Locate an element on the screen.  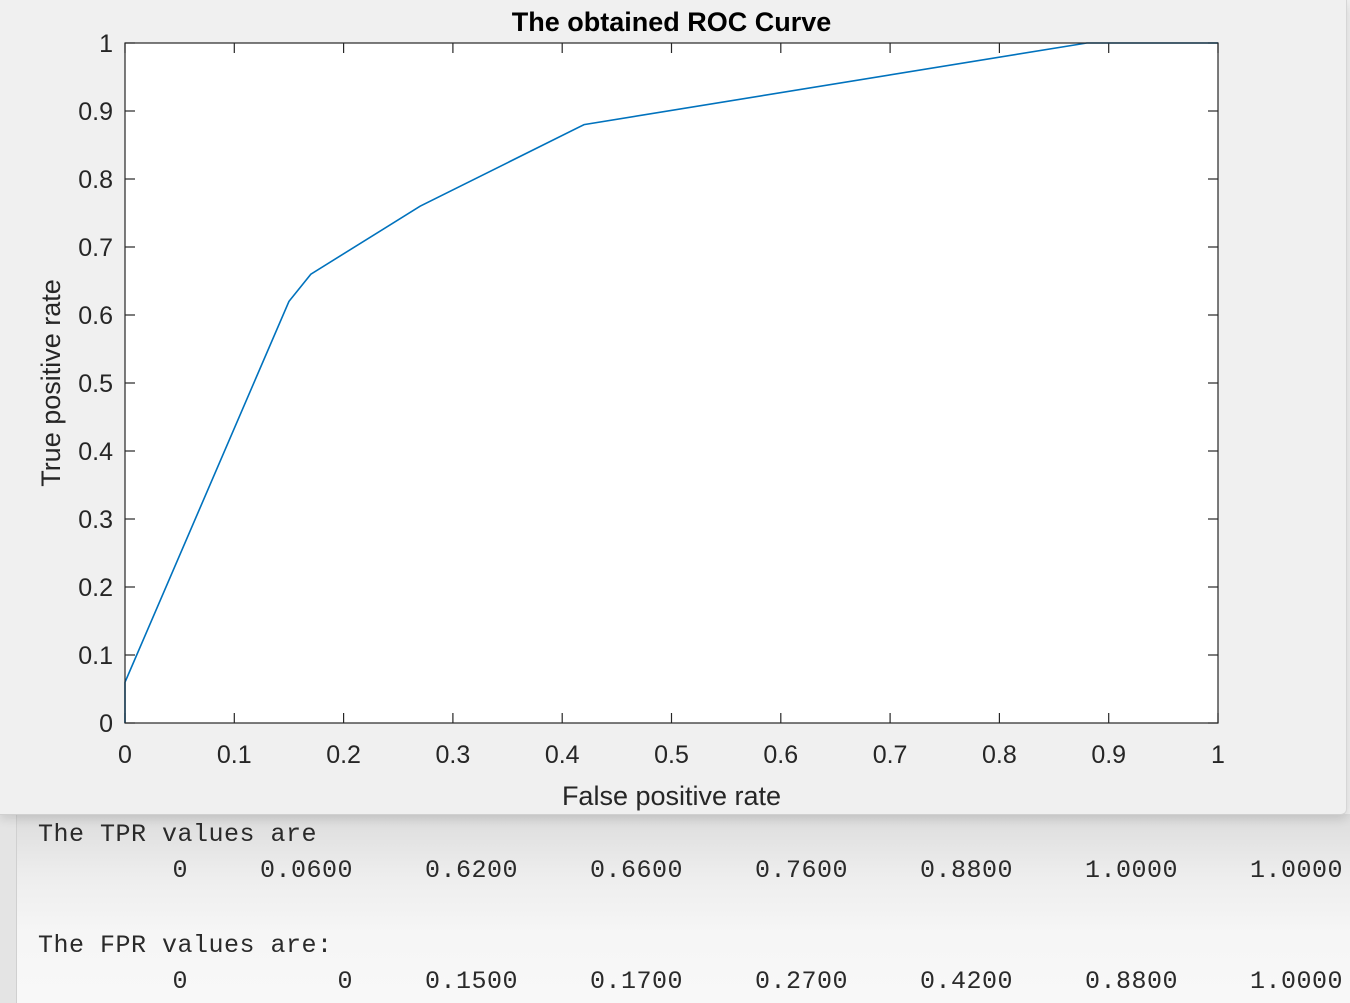
y-tick-label: 0 is located at coordinates (106, 724).